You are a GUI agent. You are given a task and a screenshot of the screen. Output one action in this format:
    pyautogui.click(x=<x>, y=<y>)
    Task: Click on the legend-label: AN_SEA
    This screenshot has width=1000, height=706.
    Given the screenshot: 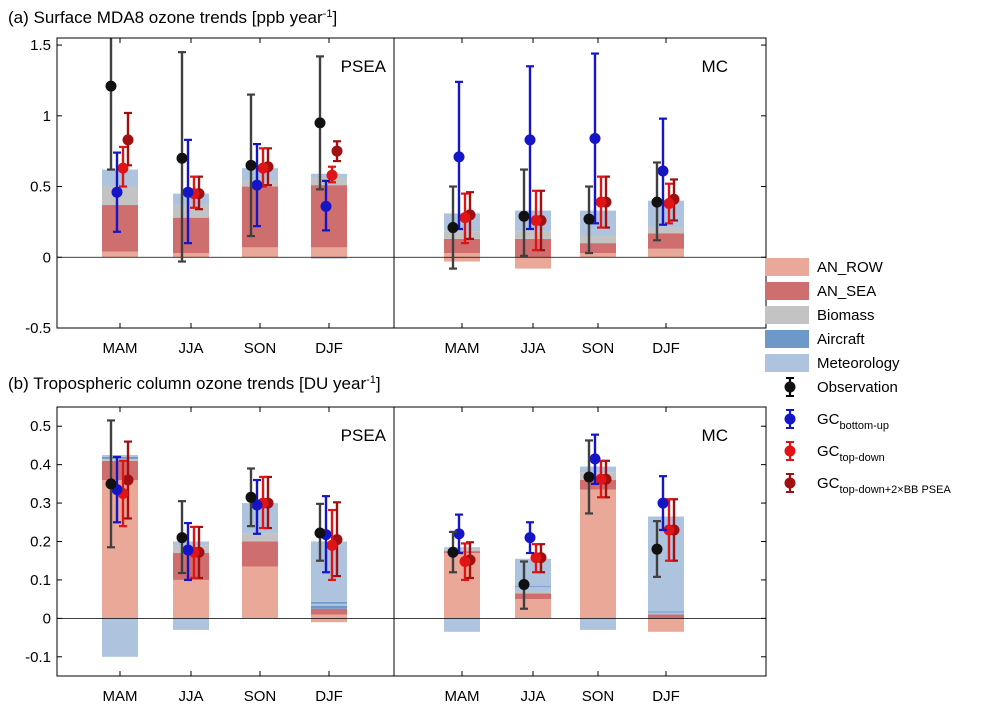 What is the action you would take?
    pyautogui.click(x=846, y=291)
    